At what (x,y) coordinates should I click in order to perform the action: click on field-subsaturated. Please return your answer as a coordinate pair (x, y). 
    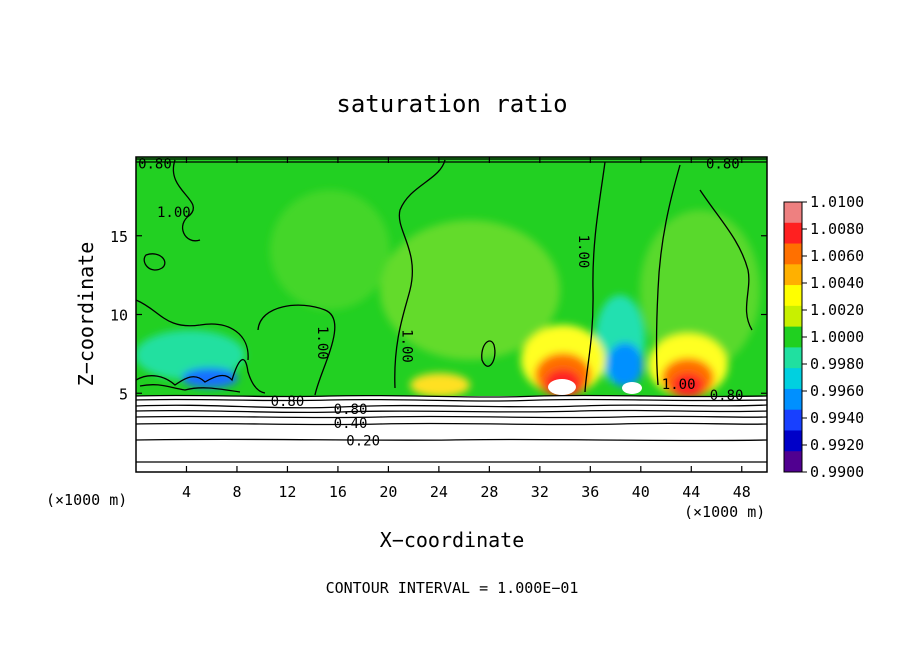
    Looking at the image, I should click on (451, 434).